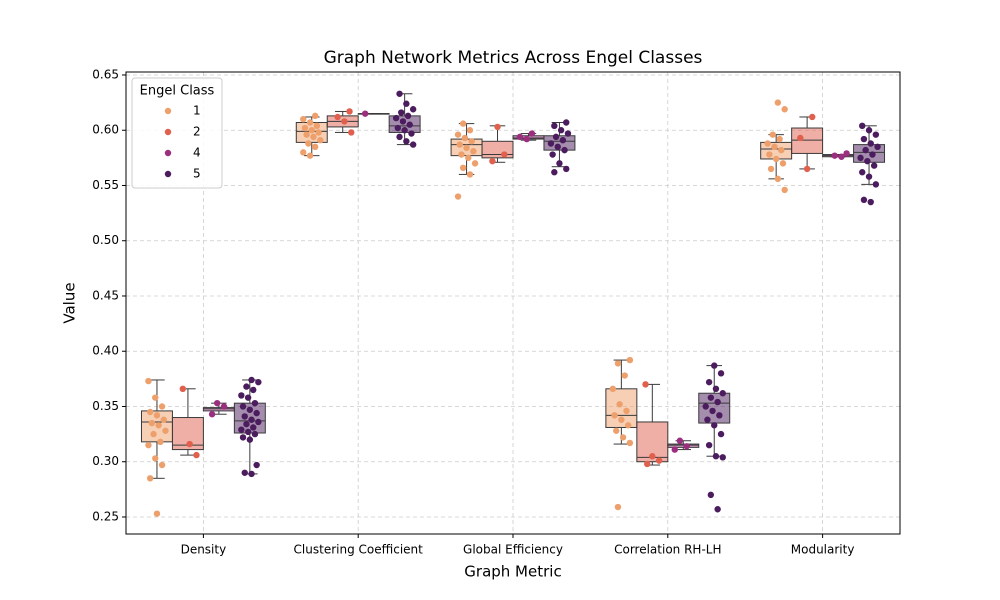 The image size is (1000, 600). I want to click on y-axis-label: Value, so click(70, 302).